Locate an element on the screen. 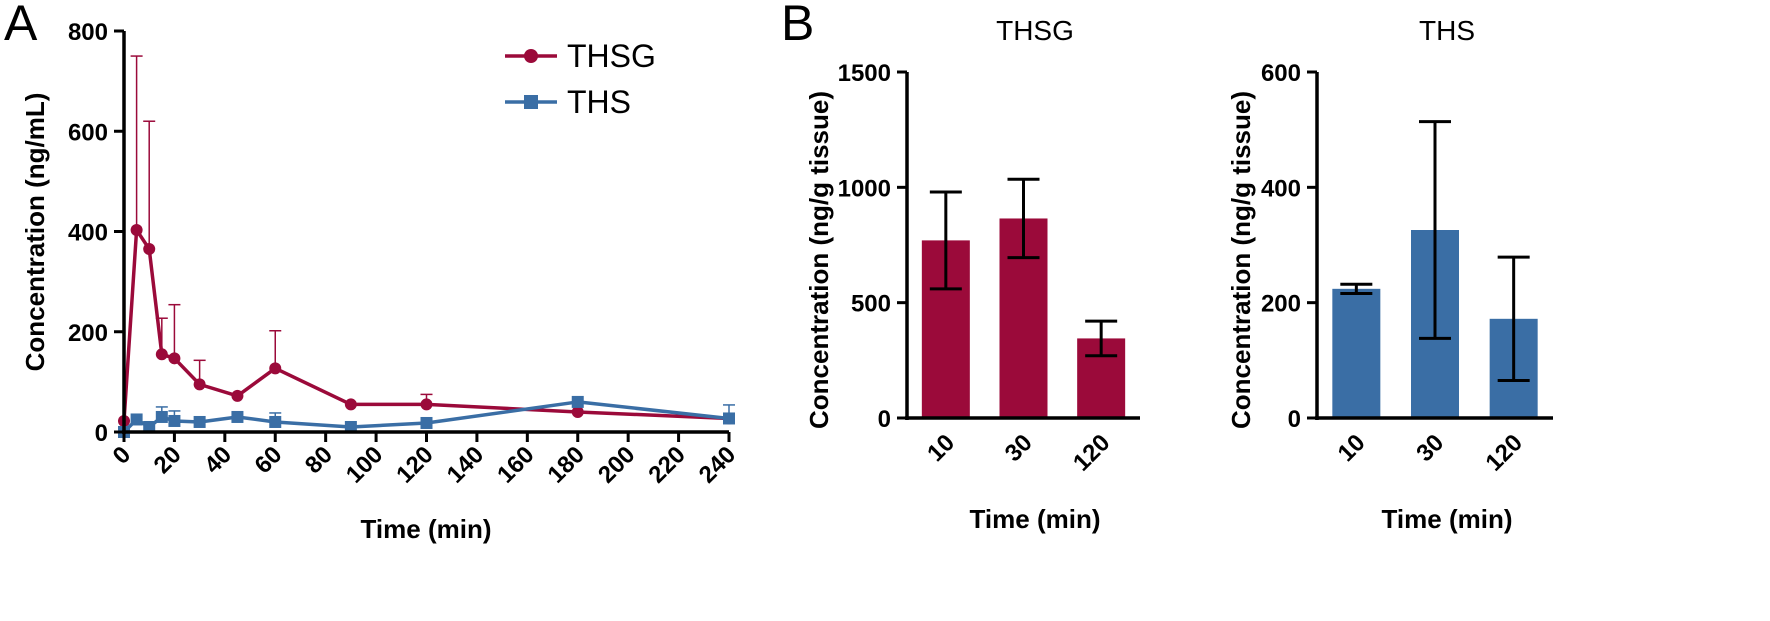 Image resolution: width=1770 pixels, height=621 pixels. x-tick-label: 140 is located at coordinates (465, 464).